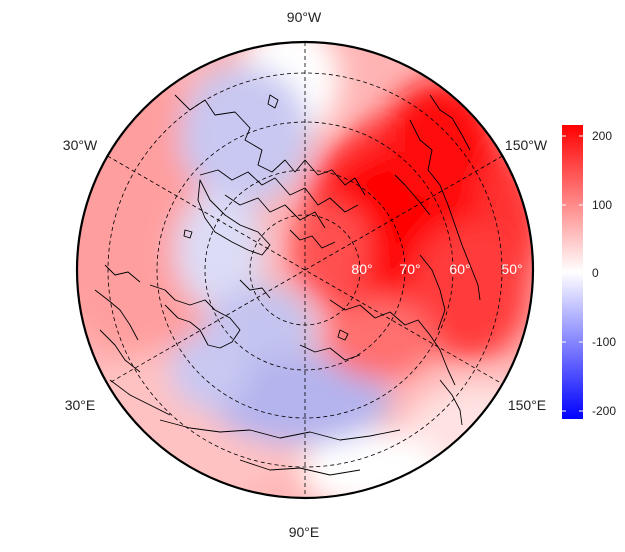 This screenshot has width=625, height=552. I want to click on colorbar-gradient, so click(572, 272).